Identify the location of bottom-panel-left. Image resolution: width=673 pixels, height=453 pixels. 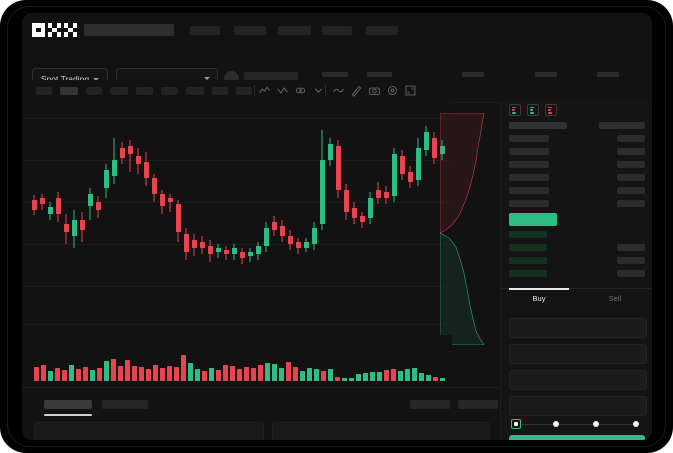
(149, 431).